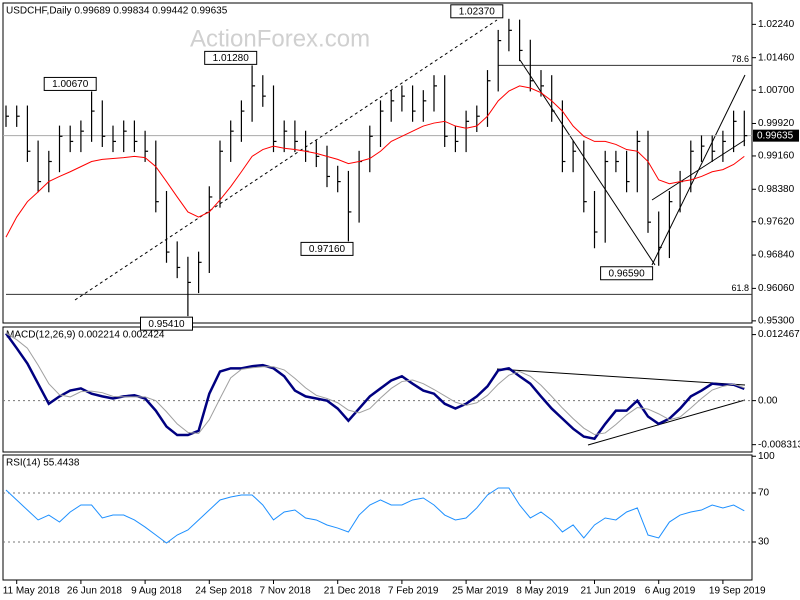 Image resolution: width=800 pixels, height=600 pixels. Describe the element at coordinates (740, 59) in the screenshot. I see `fib-label: 78.6` at that location.